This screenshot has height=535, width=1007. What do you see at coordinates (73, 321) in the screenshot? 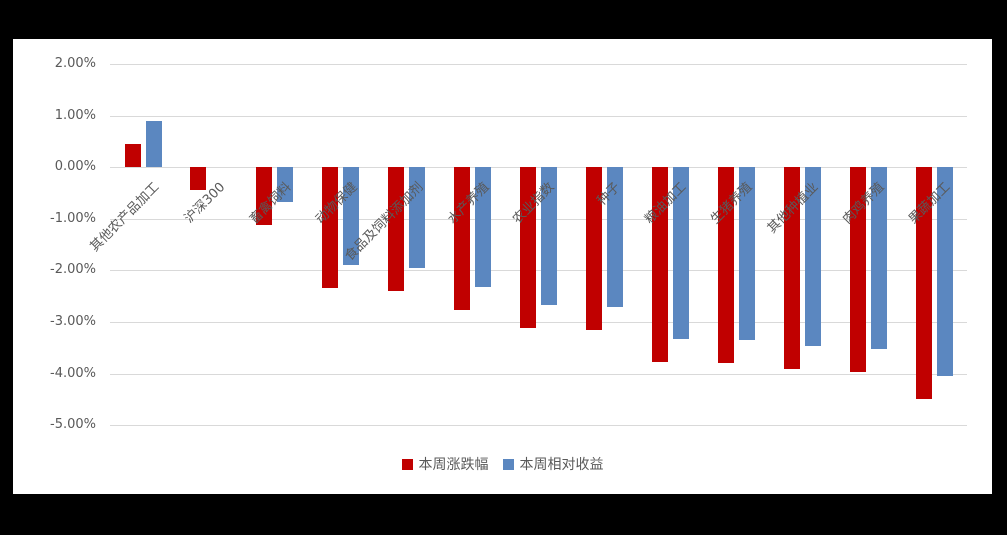
I see `y-tick-label: -3.00%` at bounding box center [73, 321].